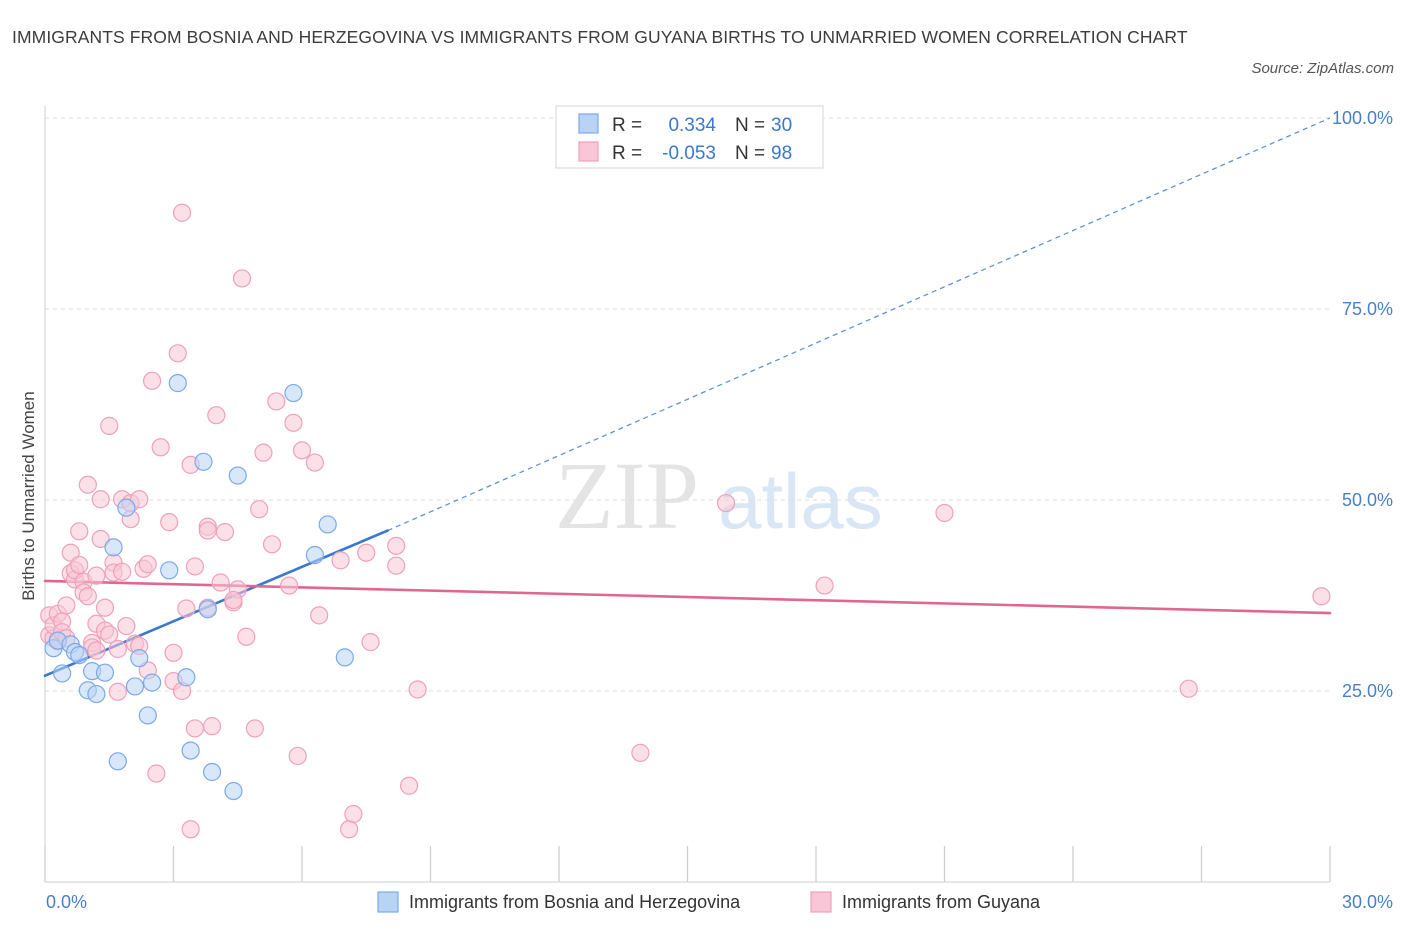  I want to click on y-tick-label-2: 75.0%, so click(1367, 309).